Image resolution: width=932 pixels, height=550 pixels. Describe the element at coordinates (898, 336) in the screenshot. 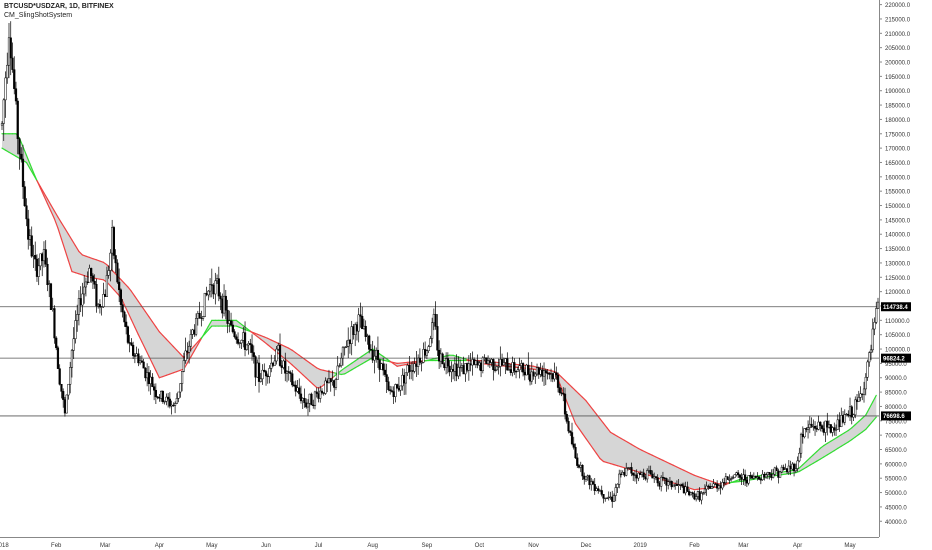

I see `price-tick-label: 105000.0` at that location.